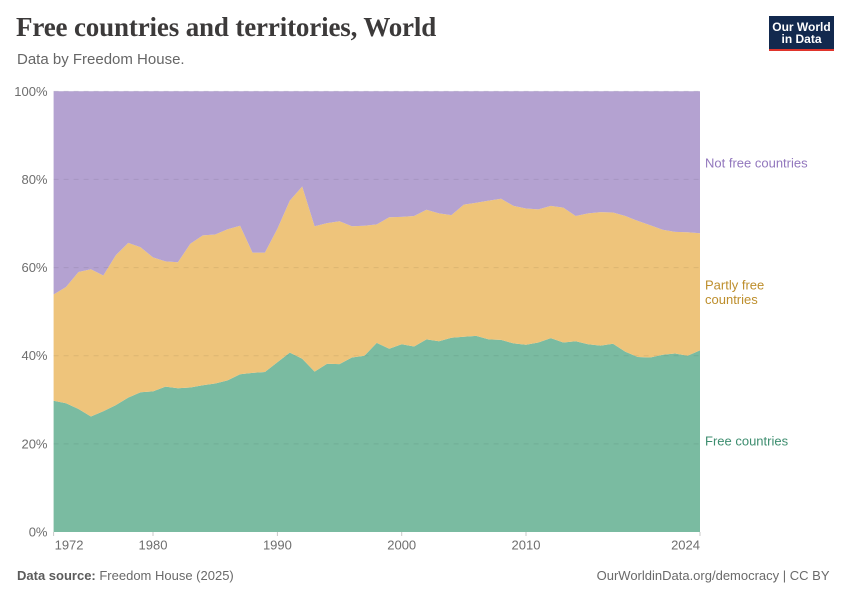 Image resolution: width=850 pixels, height=600 pixels. I want to click on svg-text: Free countries, so click(747, 441).